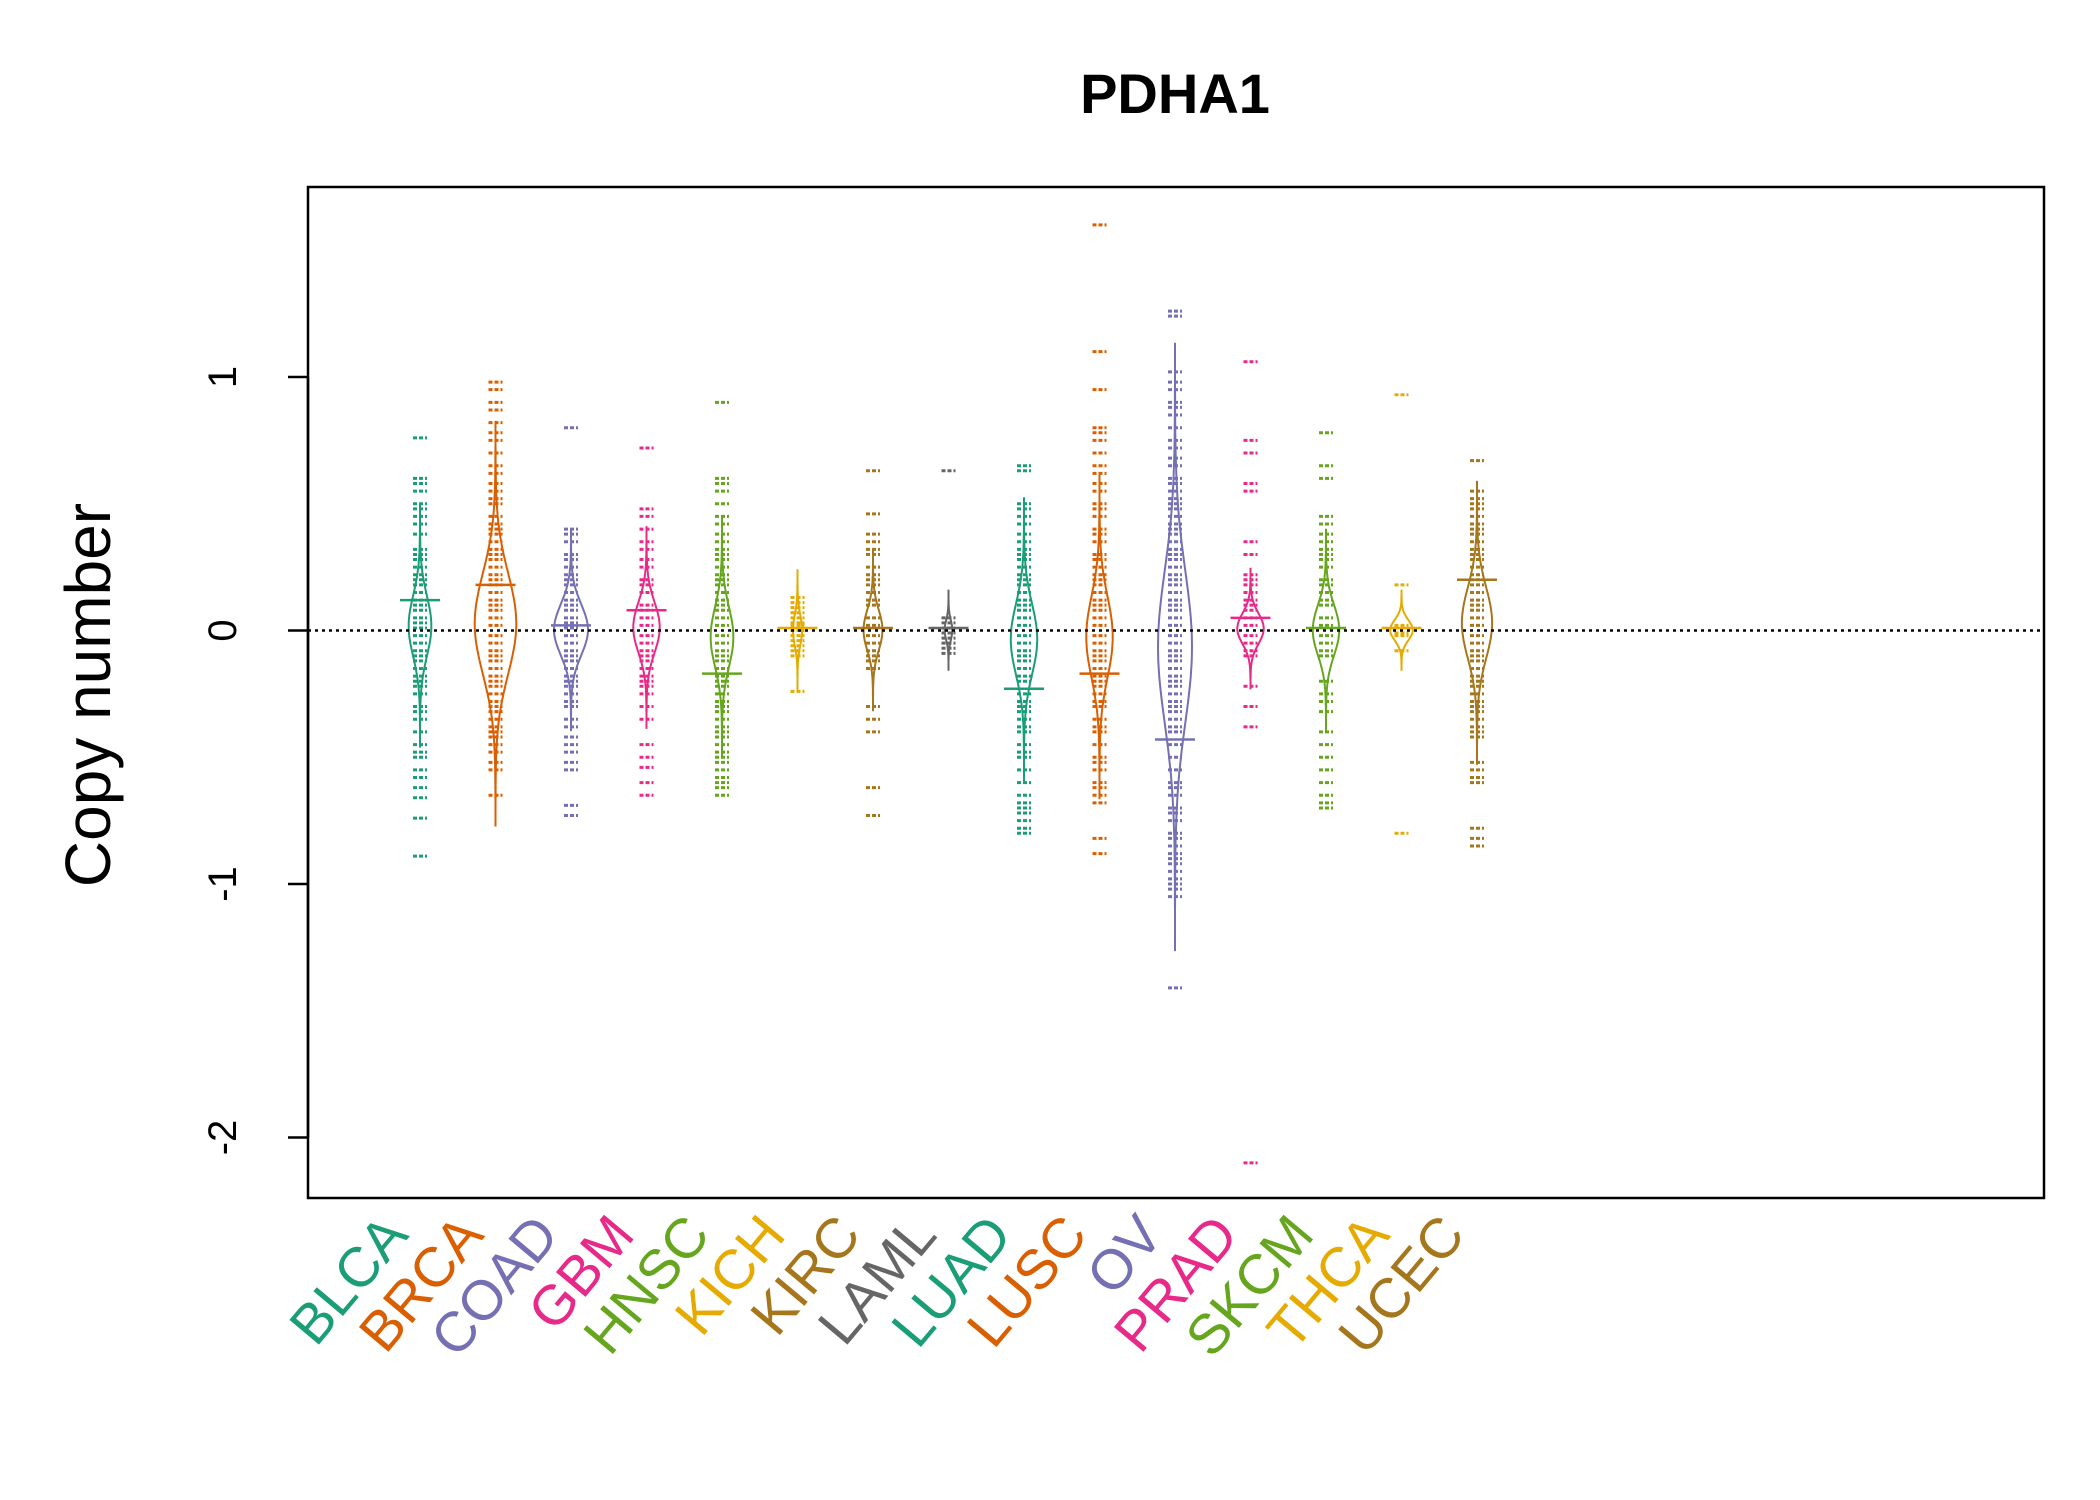 The image size is (2100, 1500). What do you see at coordinates (223, 377) in the screenshot?
I see `y-tick-label: 1` at bounding box center [223, 377].